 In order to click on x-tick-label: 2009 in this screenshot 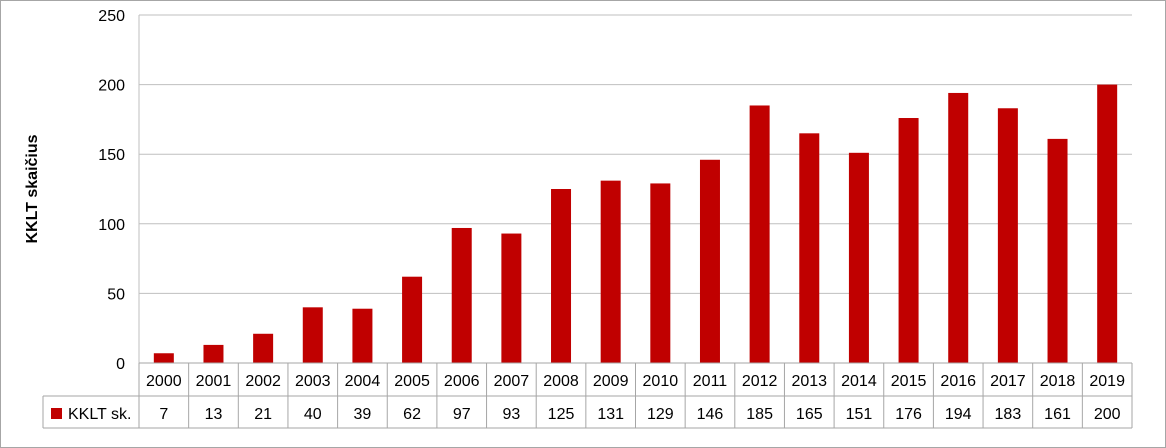, I will do `click(611, 381)`.